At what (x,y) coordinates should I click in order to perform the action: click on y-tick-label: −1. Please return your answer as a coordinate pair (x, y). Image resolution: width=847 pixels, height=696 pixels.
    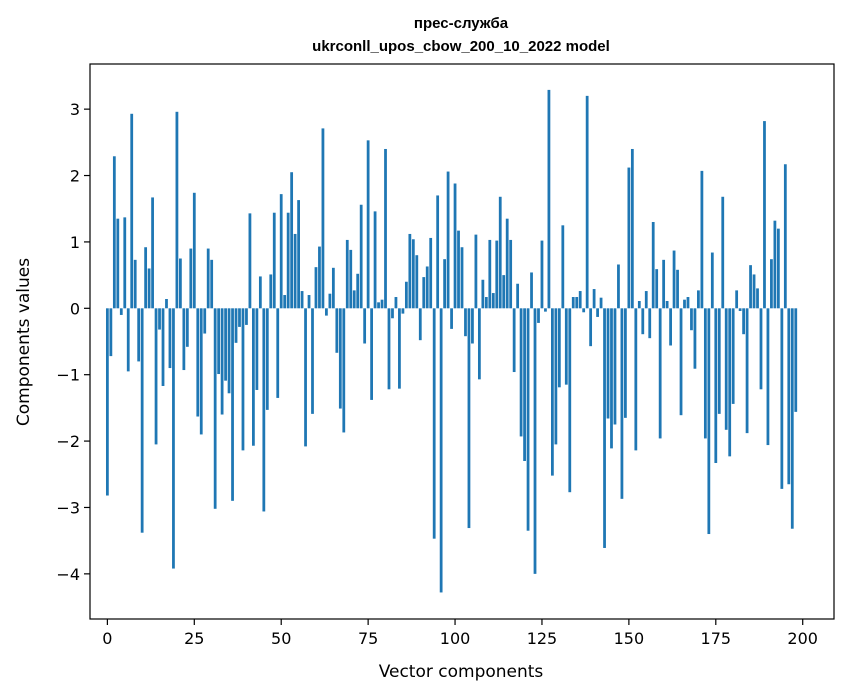
    Looking at the image, I should click on (68, 375).